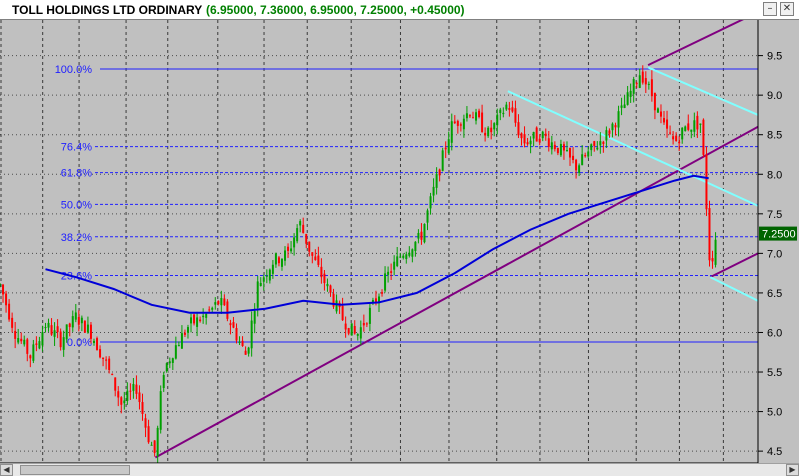  Describe the element at coordinates (787, 9) in the screenshot. I see `close-icon: ✕` at that location.